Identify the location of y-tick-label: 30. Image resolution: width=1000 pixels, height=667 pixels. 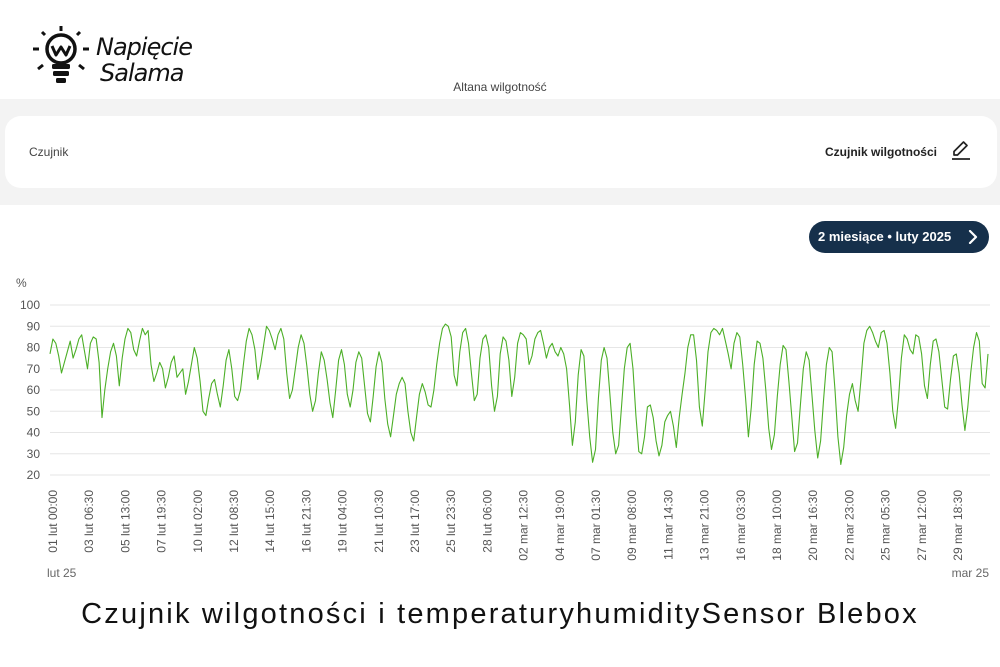
(34, 454).